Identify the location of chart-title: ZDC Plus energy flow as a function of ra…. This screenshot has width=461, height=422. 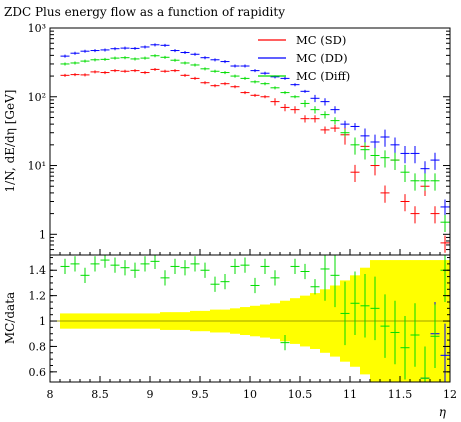
(144, 12).